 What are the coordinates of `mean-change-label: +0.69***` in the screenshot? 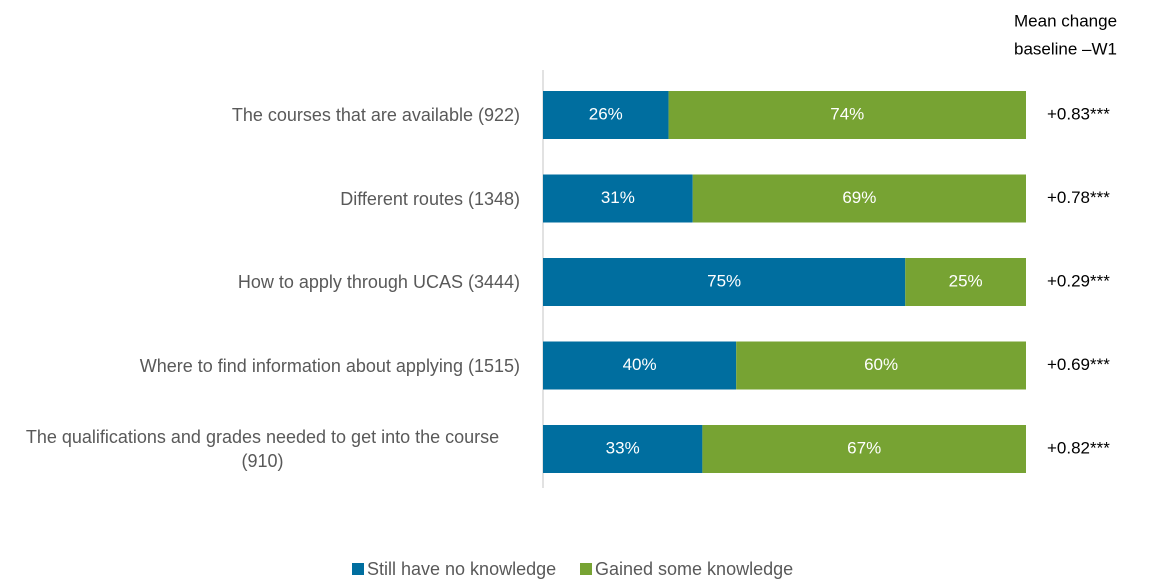 It's located at (1078, 364).